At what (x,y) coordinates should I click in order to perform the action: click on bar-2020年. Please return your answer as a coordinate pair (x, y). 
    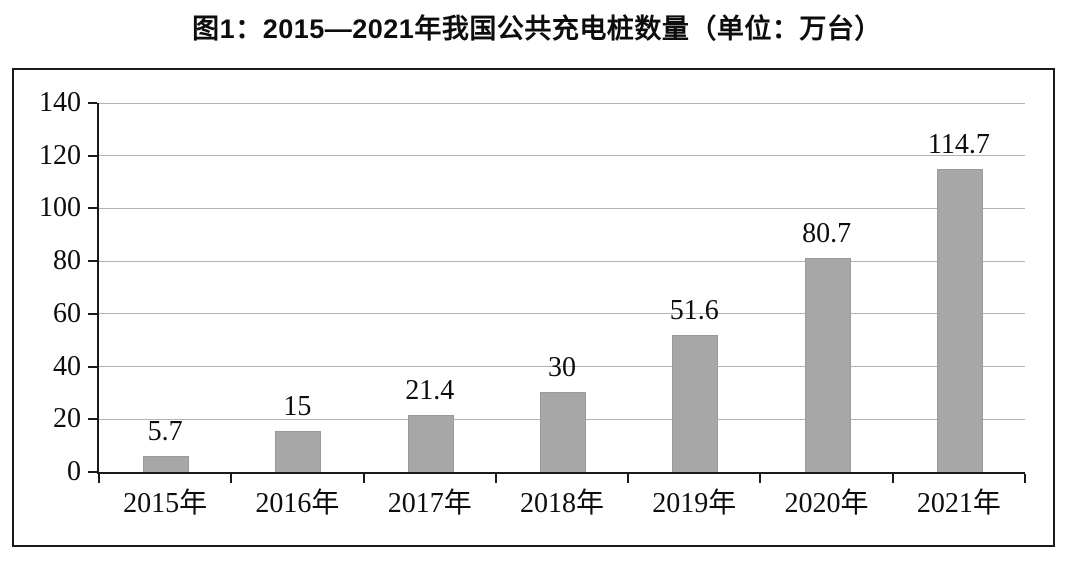
    Looking at the image, I should click on (827, 365).